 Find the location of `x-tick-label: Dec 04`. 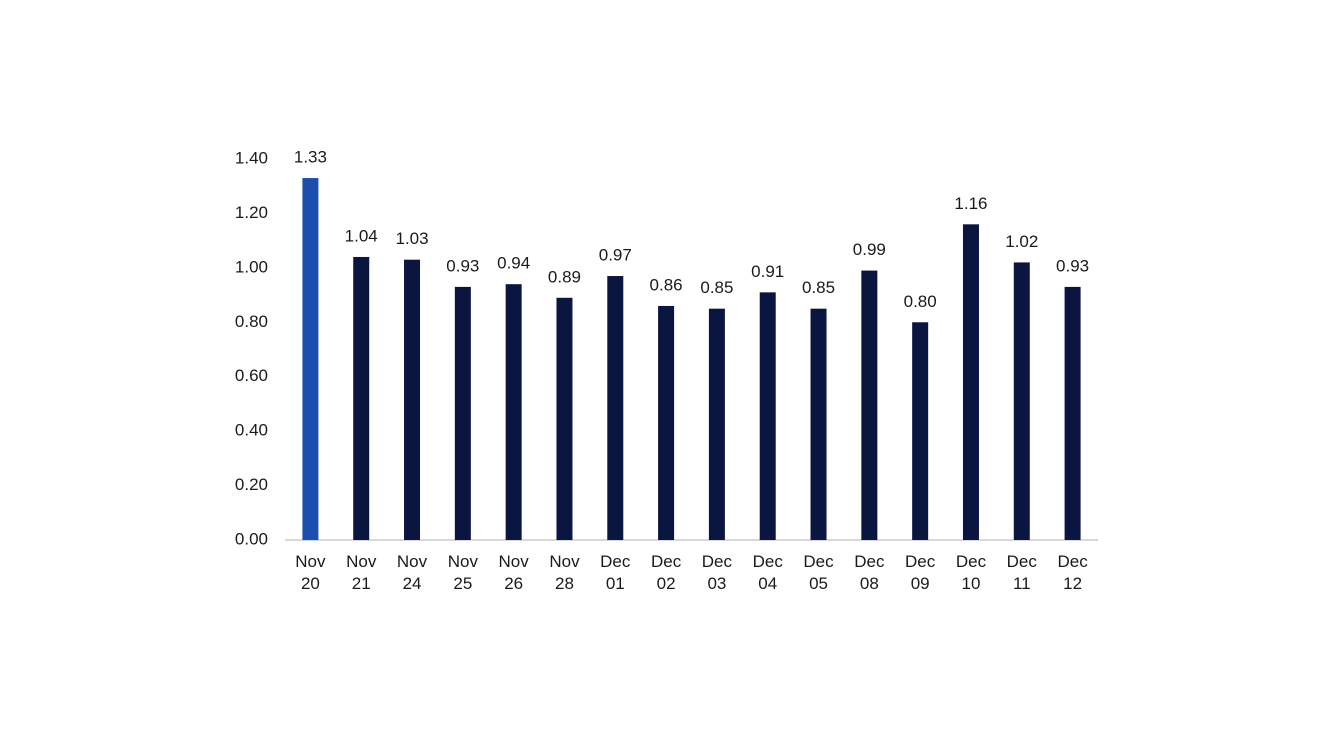

x-tick-label: Dec 04 is located at coordinates (768, 572).